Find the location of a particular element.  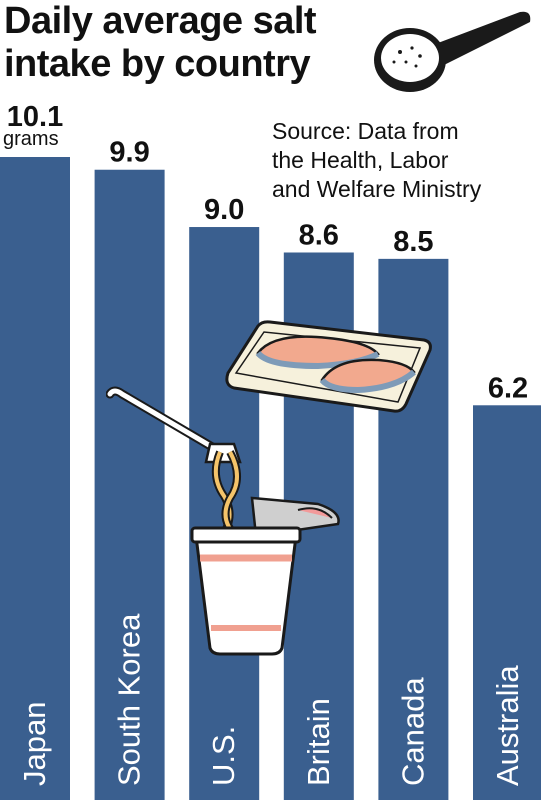

cup-noodle-fork-icon is located at coordinates (223, 521).